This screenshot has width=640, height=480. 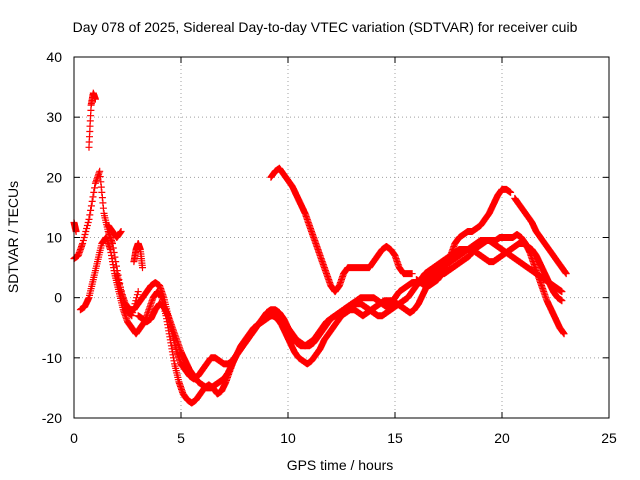 I want to click on y-tick-label: 40, so click(x=54, y=57).